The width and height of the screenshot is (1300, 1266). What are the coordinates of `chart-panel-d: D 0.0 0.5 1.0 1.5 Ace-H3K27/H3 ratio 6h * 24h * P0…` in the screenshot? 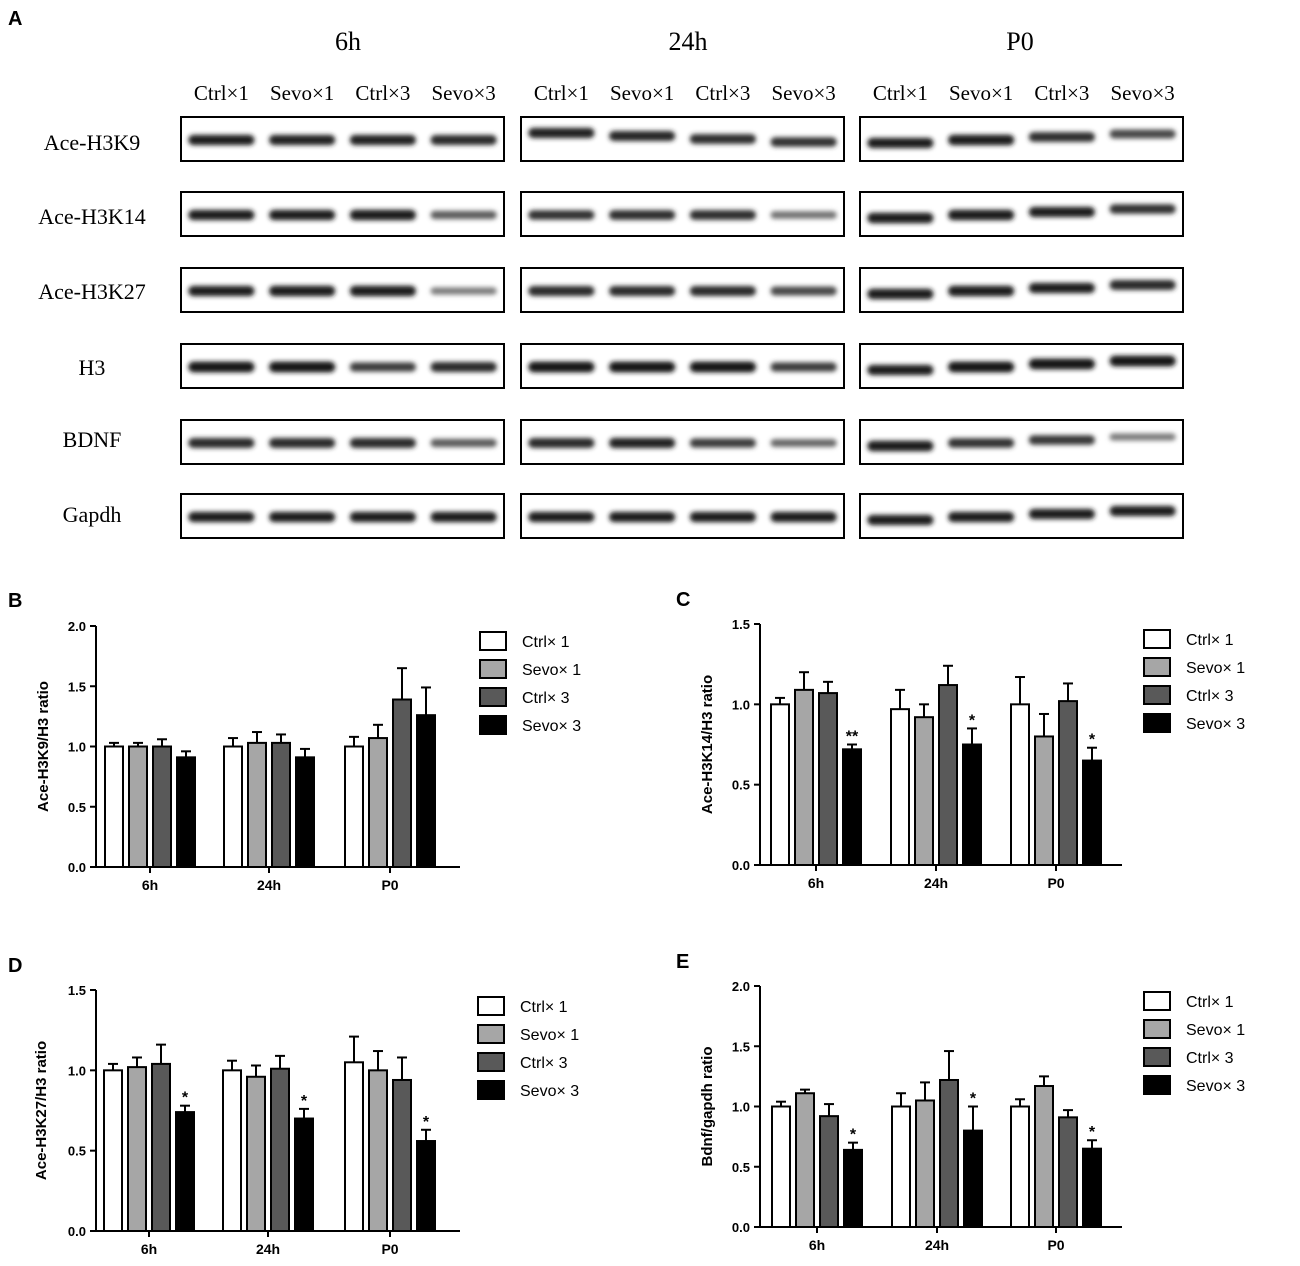 It's located at (293, 1106).